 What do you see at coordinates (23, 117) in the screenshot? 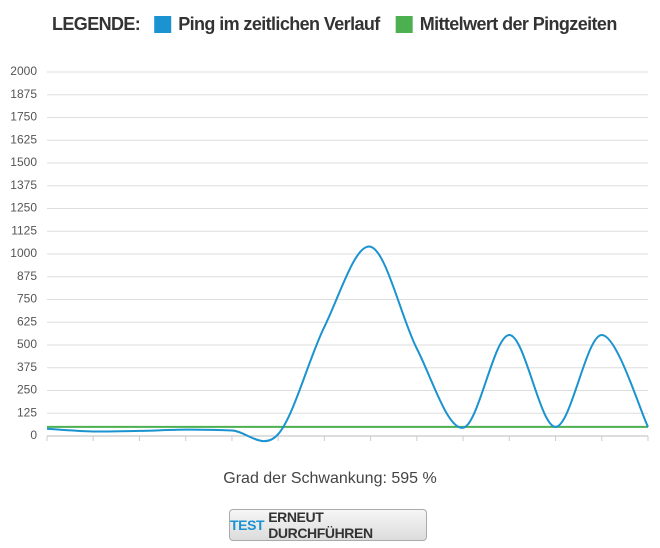
I see `y-tick-label: 1750` at bounding box center [23, 117].